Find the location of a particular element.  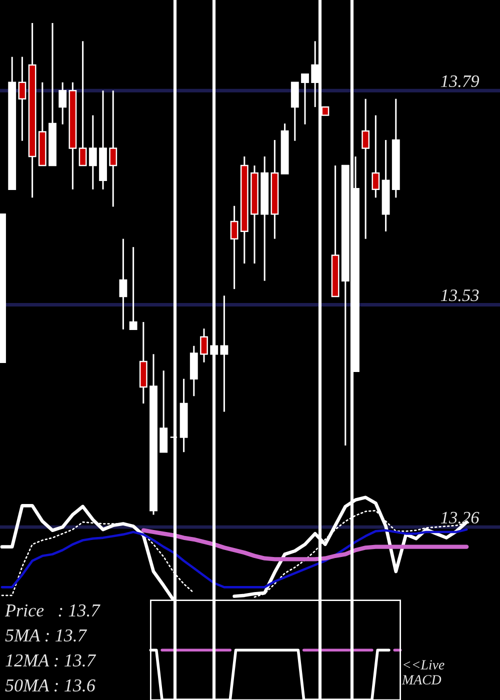

annotation: MACD is located at coordinates (422, 679).